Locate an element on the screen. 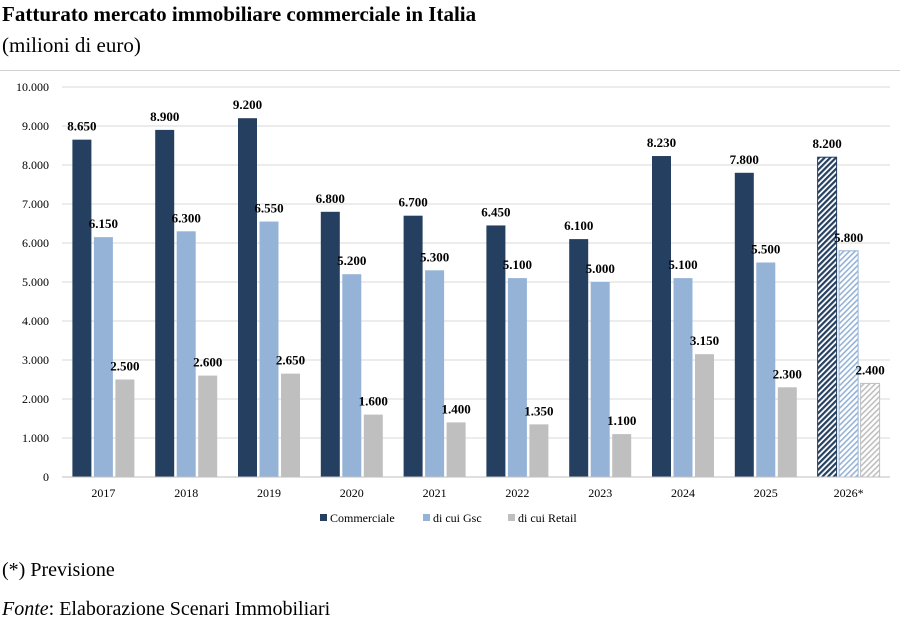 The height and width of the screenshot is (639, 900). bar-retail-2017 is located at coordinates (125, 428).